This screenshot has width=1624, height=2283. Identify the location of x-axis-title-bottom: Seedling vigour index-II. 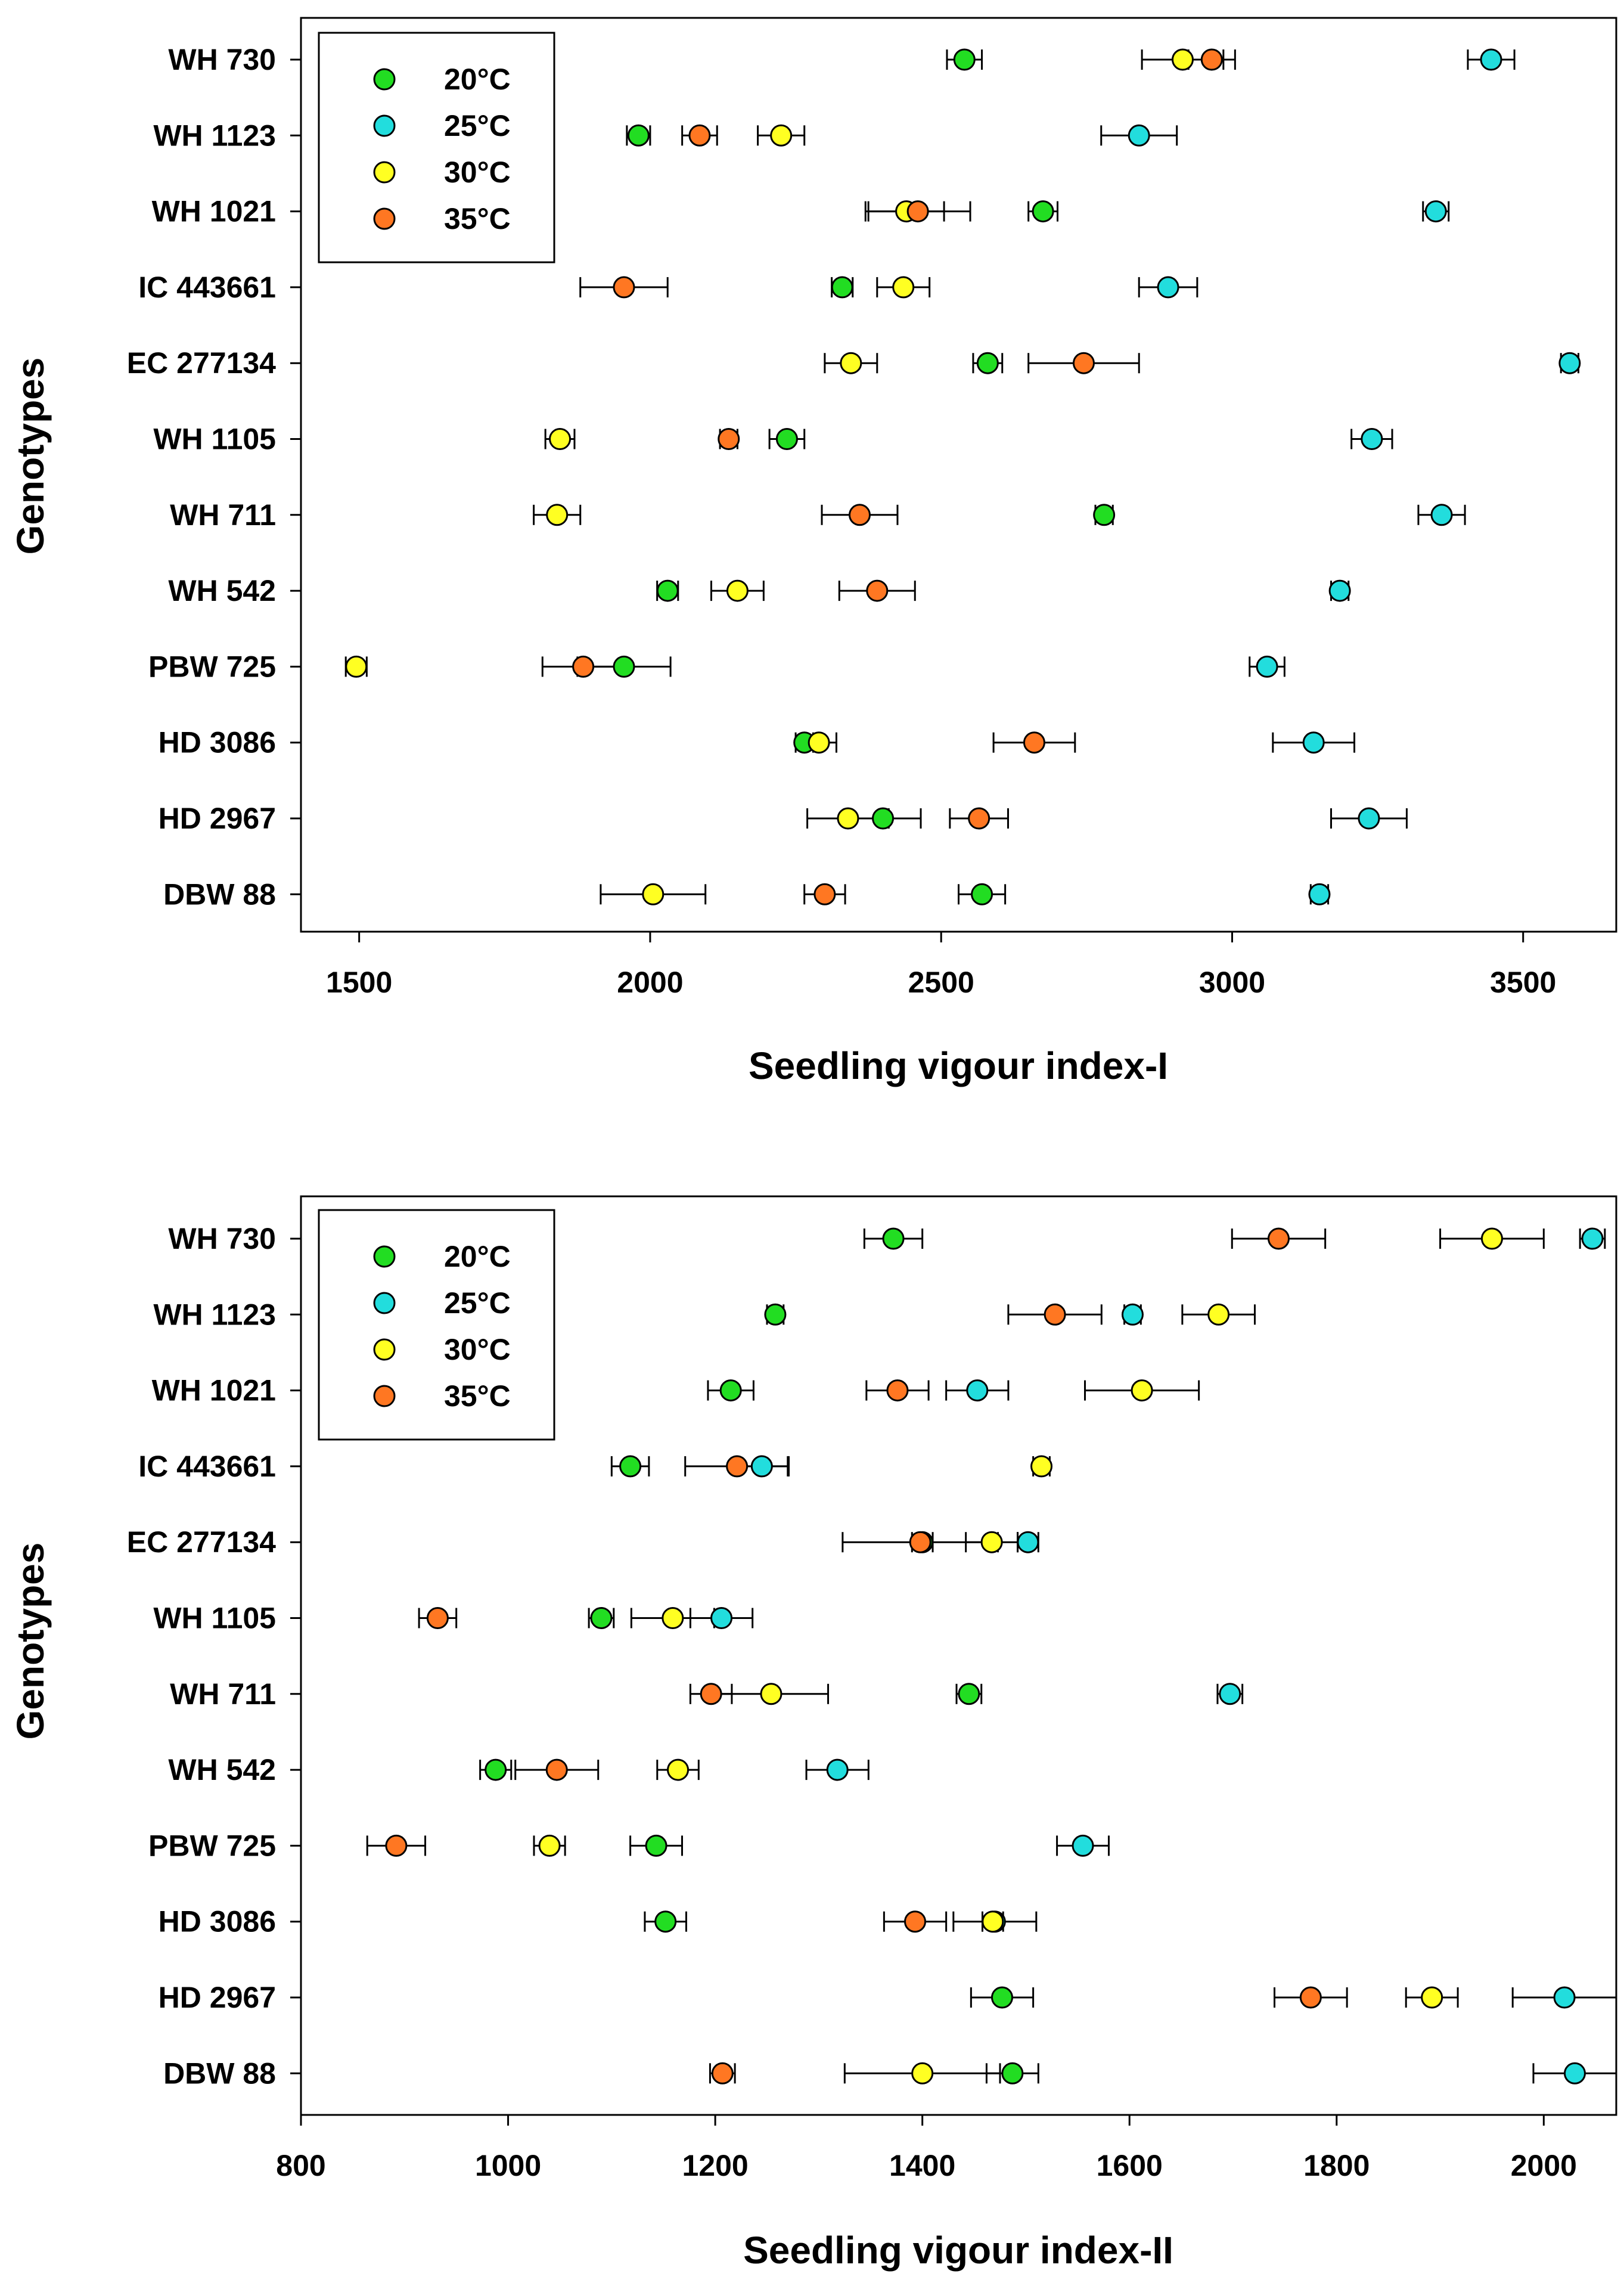
(958, 2250).